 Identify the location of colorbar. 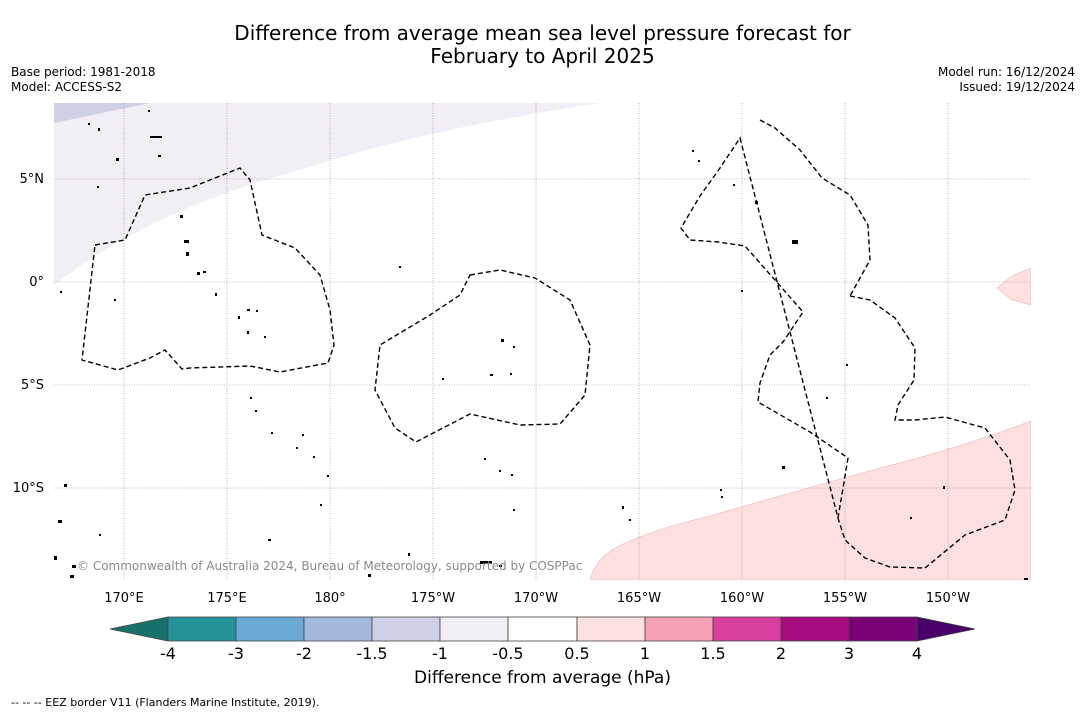
(542, 629).